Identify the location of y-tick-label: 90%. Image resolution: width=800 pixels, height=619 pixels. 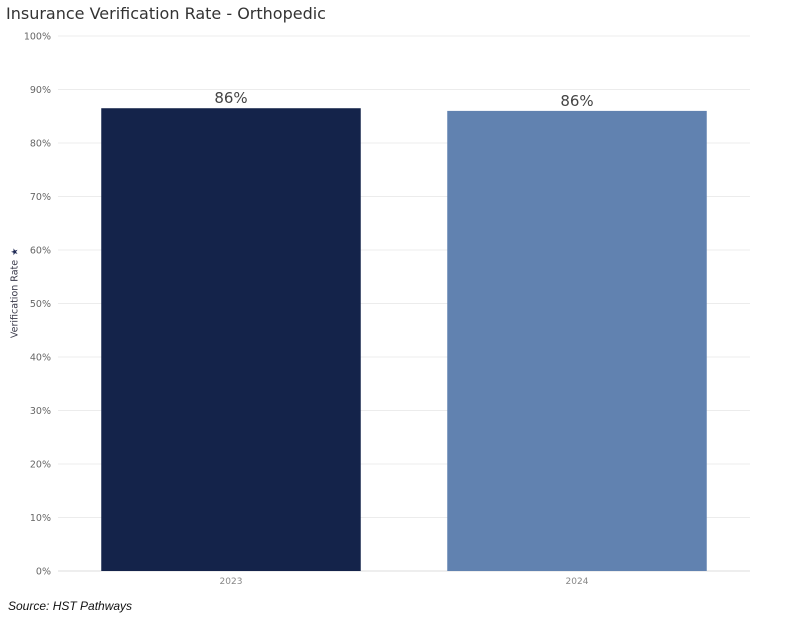
(40, 90).